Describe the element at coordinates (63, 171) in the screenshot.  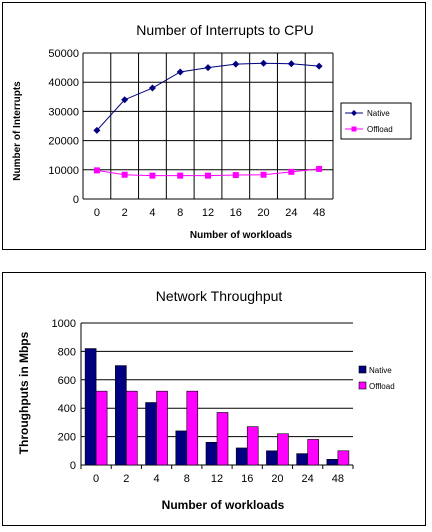
I see `y-tick-label: 10000` at that location.